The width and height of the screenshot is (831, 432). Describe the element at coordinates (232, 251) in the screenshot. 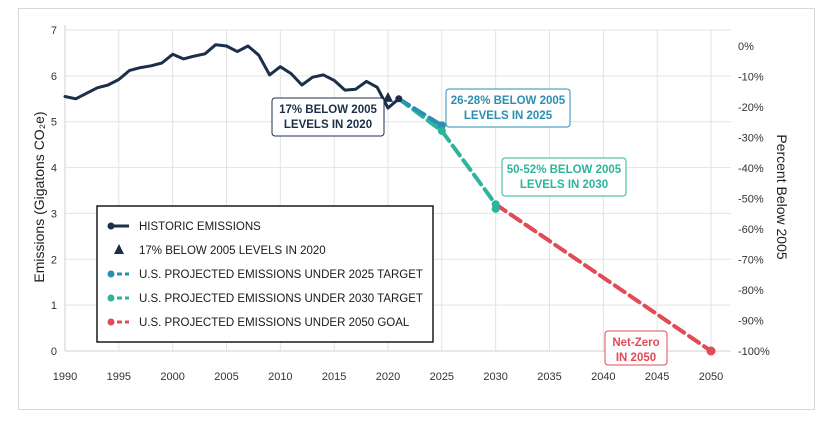

I see `legend-label-1: 17% BELOW 2005 LEVELS IN 2020` at that location.